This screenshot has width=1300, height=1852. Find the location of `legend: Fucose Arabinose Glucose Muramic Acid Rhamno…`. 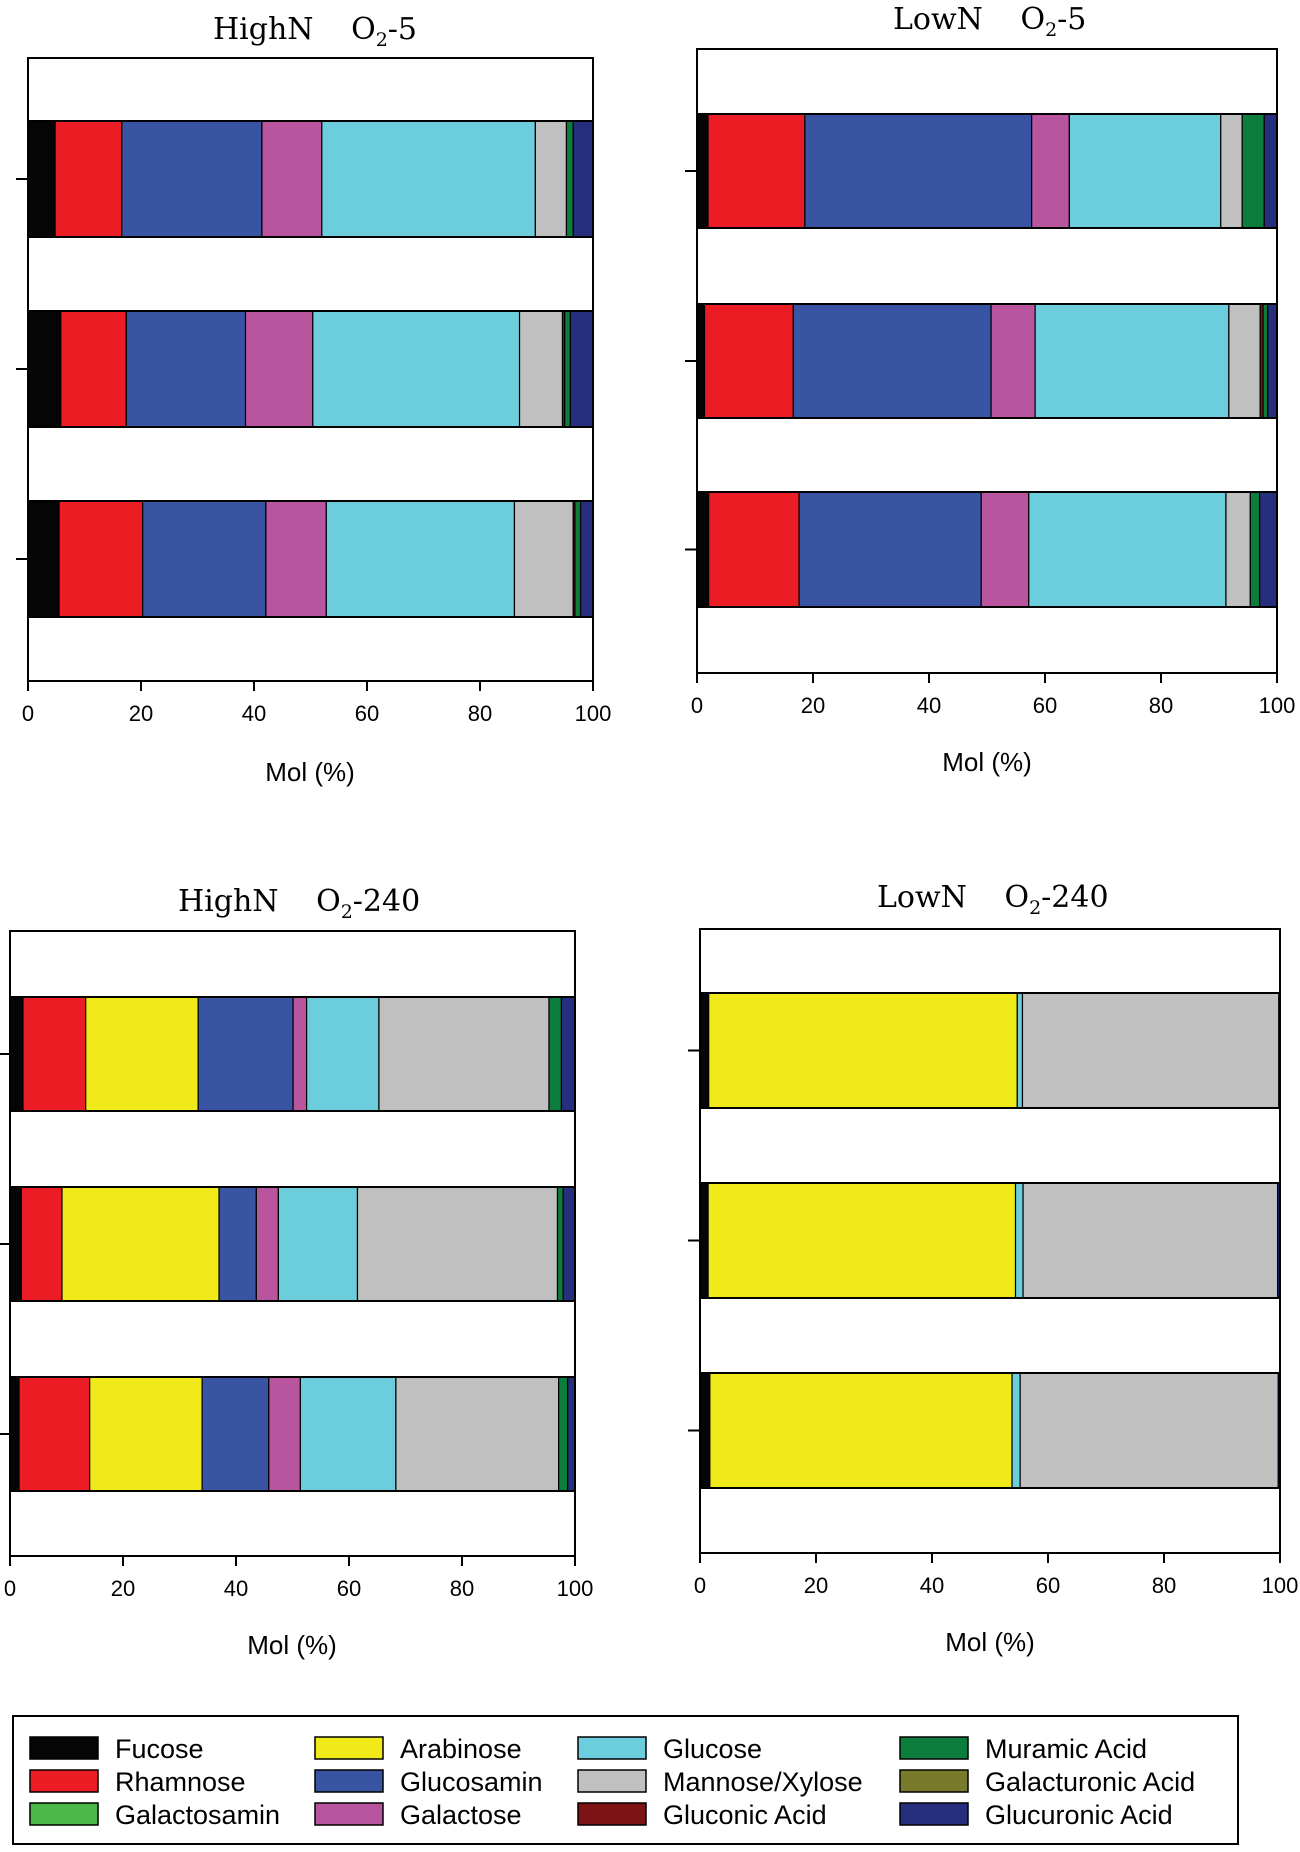

legend: Fucose Arabinose Glucose Muramic Acid Rhamno… is located at coordinates (625, 1780).